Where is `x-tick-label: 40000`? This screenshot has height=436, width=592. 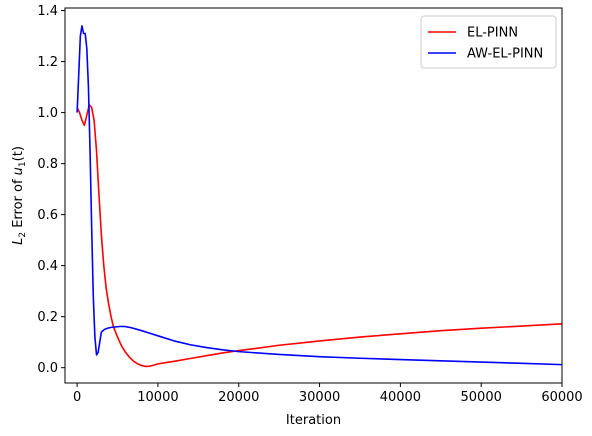 x-tick-label: 40000 is located at coordinates (400, 397).